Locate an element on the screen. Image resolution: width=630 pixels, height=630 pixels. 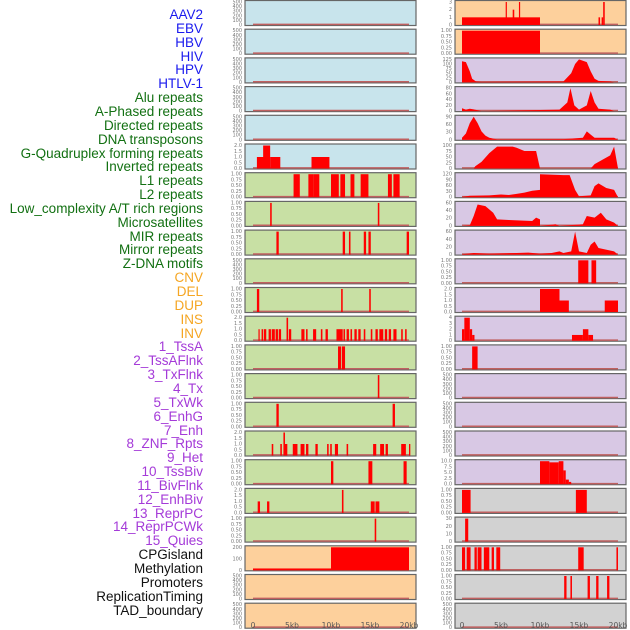
y-tick-label: 500 is located at coordinates (237, 577).